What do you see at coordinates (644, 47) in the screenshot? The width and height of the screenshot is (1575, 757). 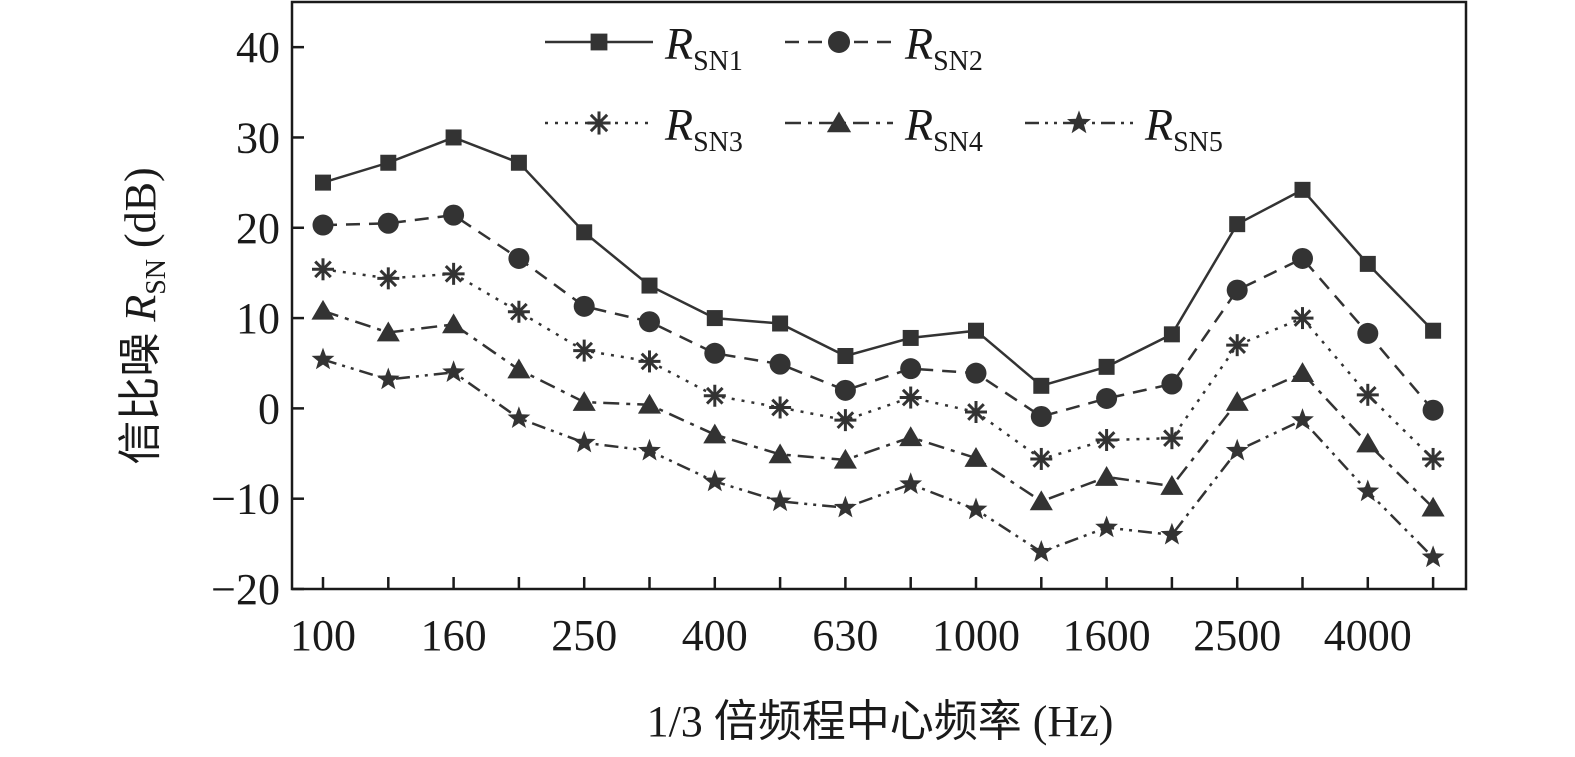 I see `legend-item-sn1: RSN1` at bounding box center [644, 47].